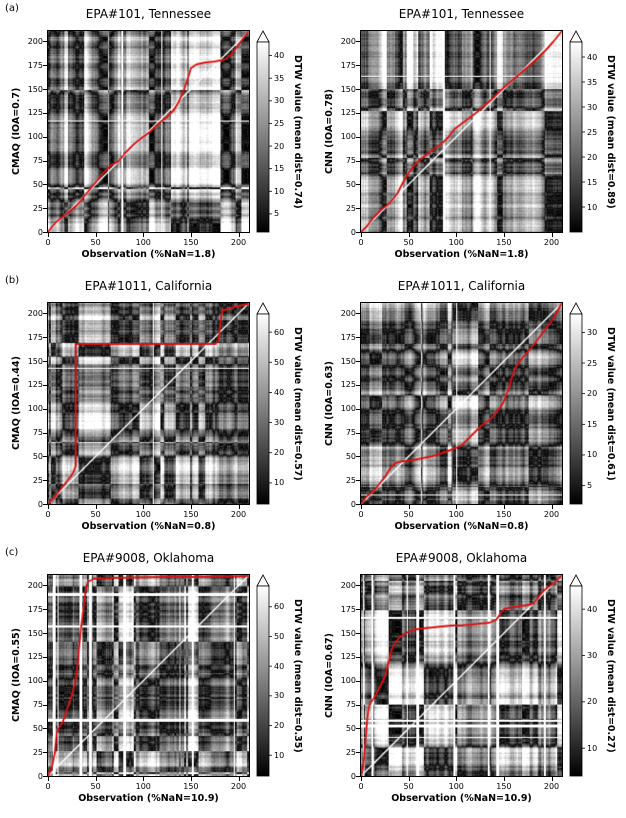  What do you see at coordinates (12, 552) in the screenshot?
I see `panel-row-label: (c)` at bounding box center [12, 552].